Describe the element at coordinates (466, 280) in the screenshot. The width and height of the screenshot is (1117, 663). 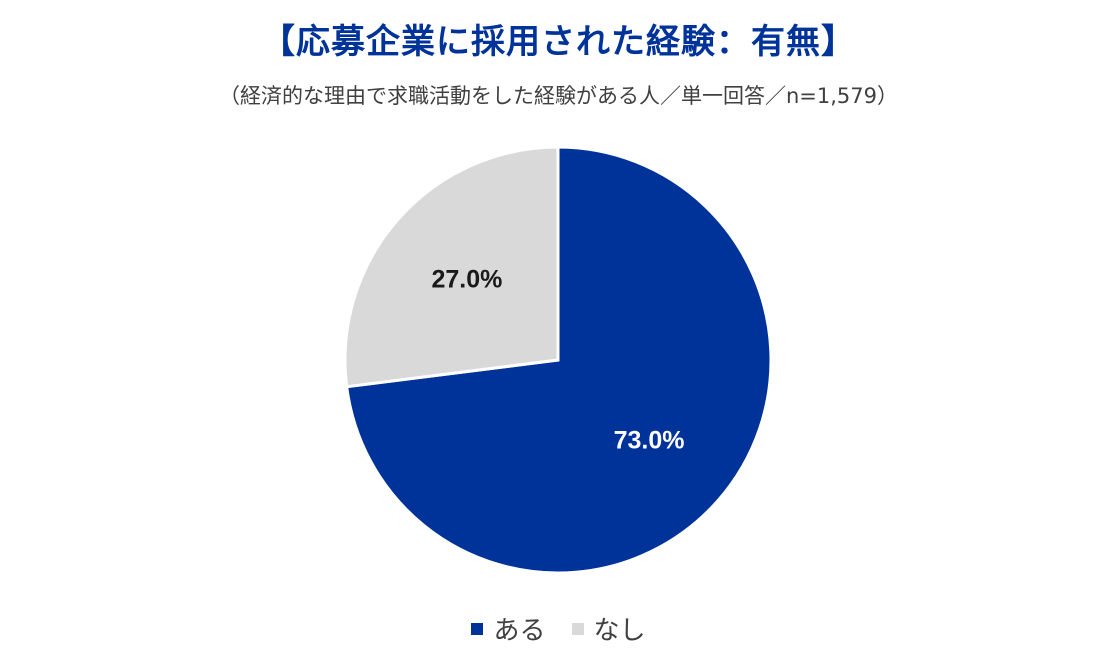
I see `slice-label-nashi: 27.0%` at that location.